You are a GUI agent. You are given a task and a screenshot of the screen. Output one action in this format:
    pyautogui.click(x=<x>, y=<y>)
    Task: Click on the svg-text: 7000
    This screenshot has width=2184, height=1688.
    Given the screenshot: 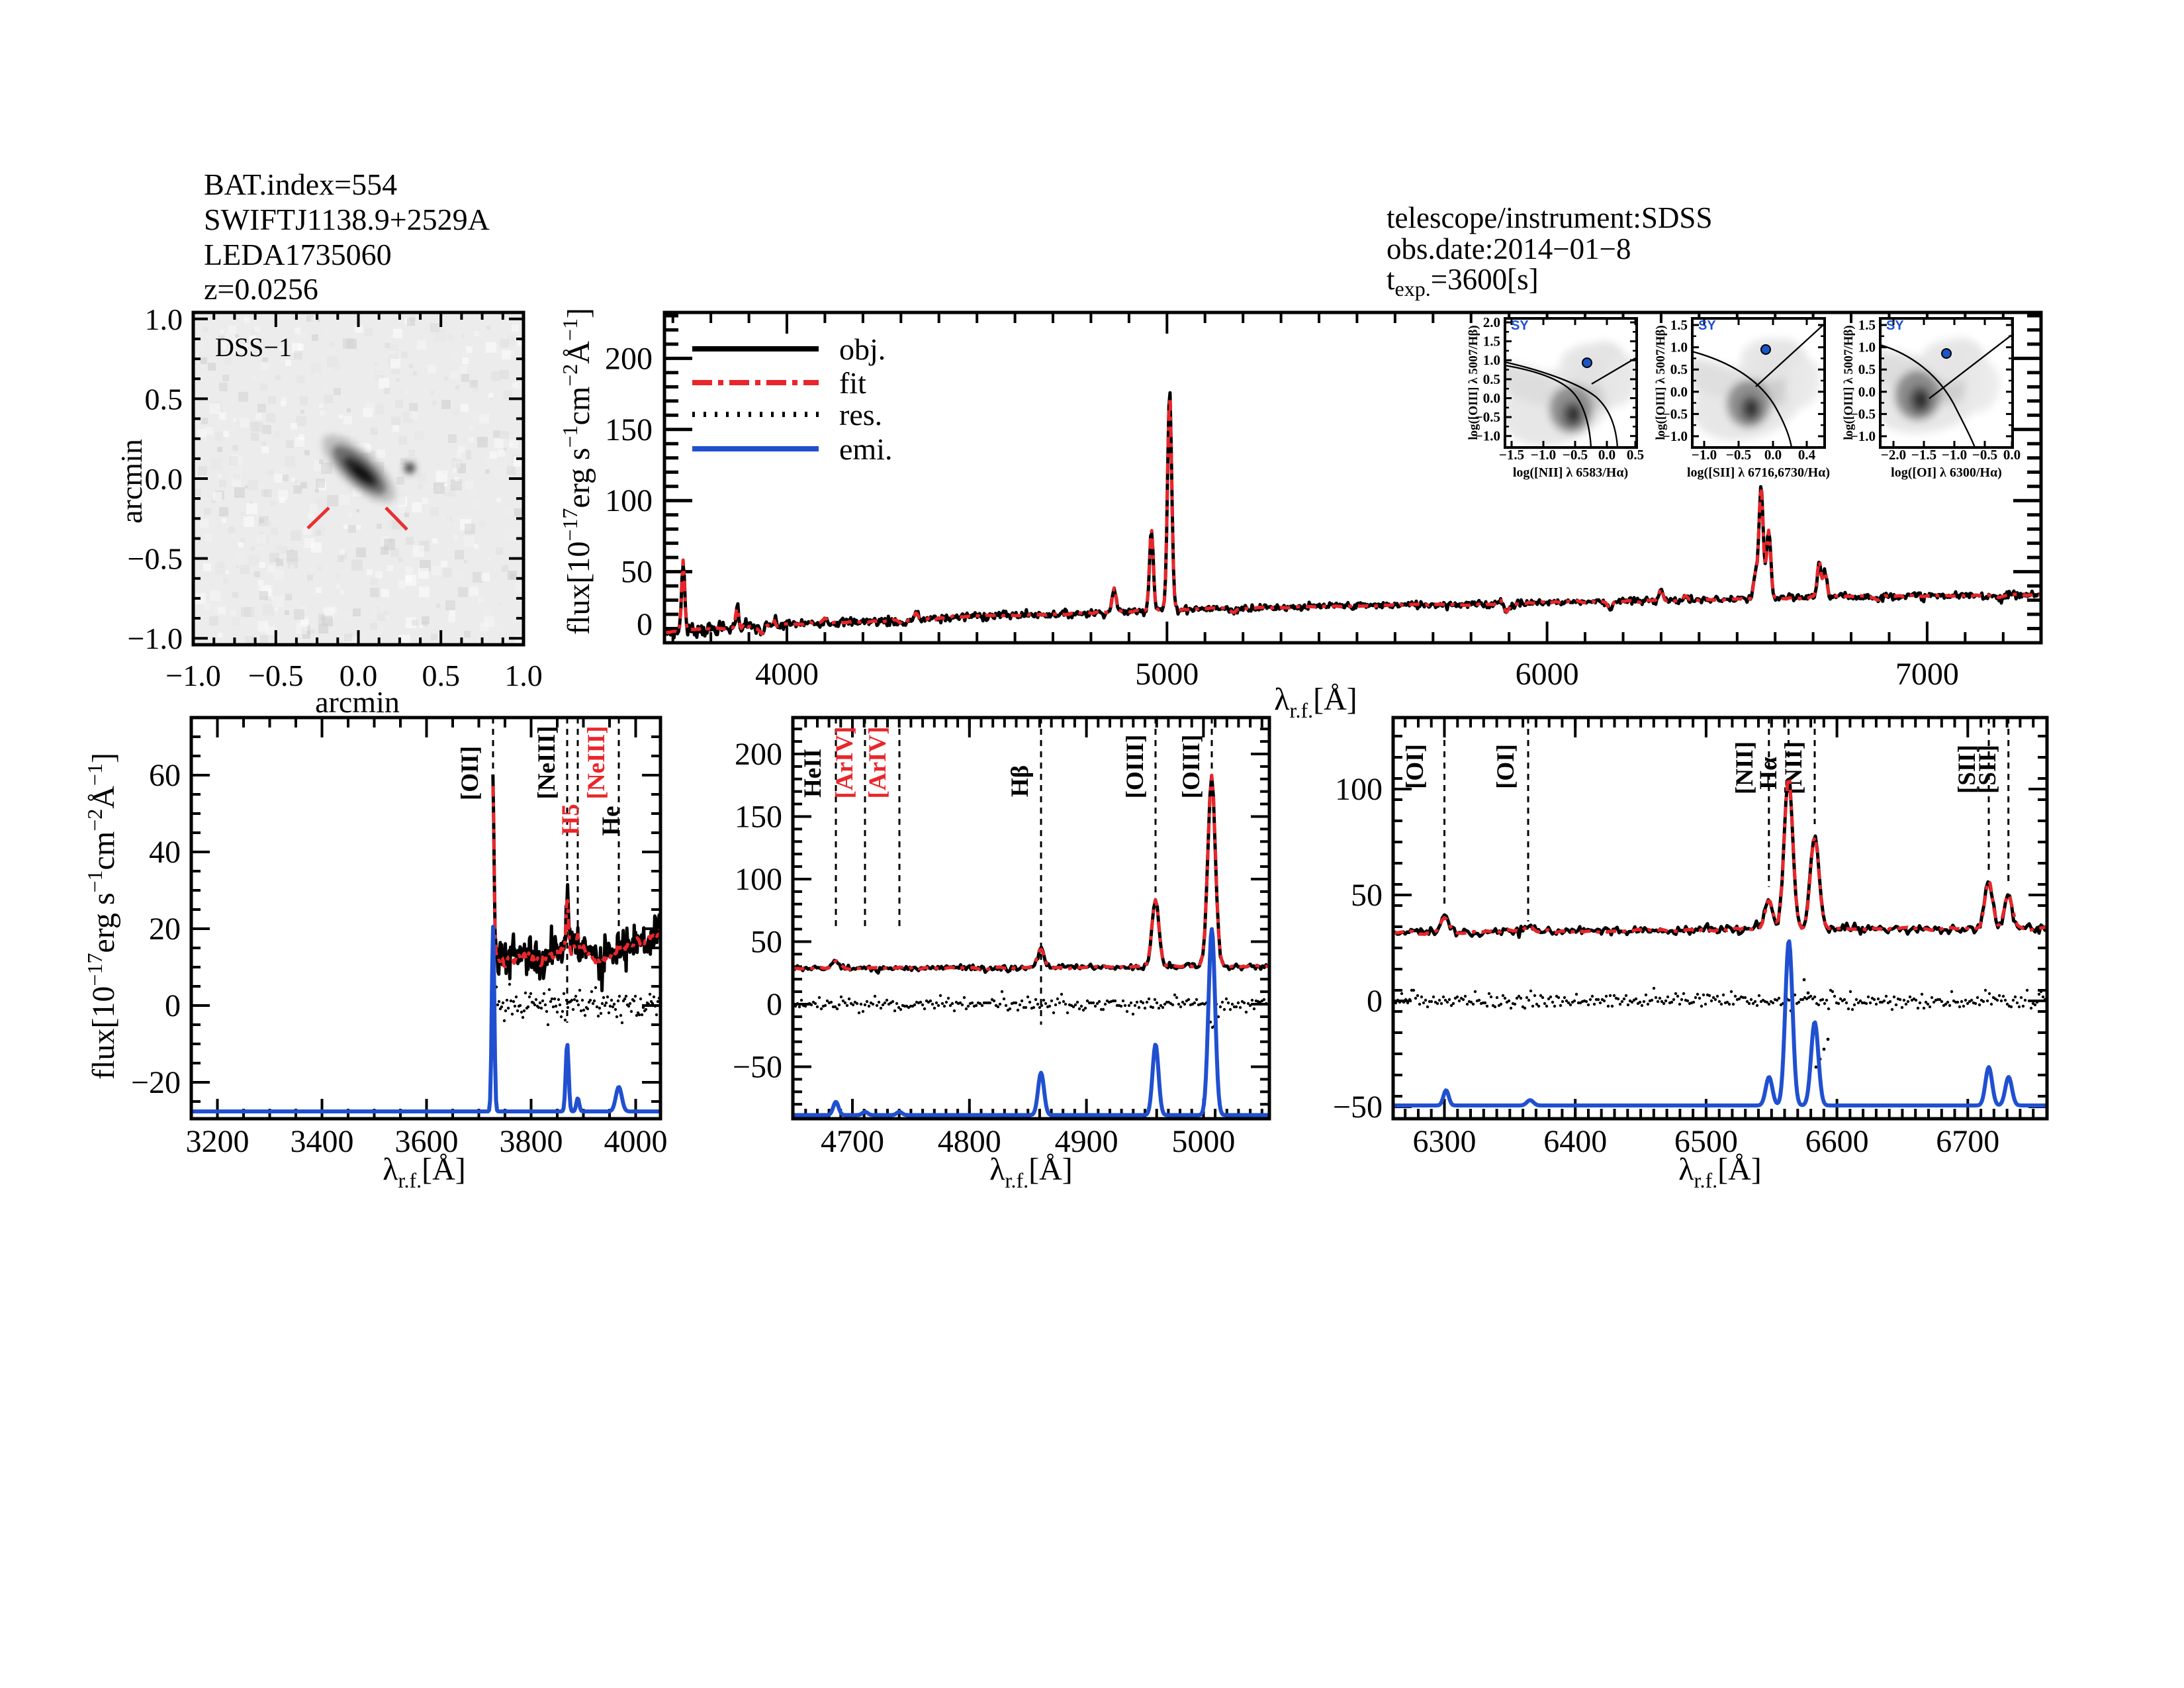 What is the action you would take?
    pyautogui.click(x=1927, y=674)
    